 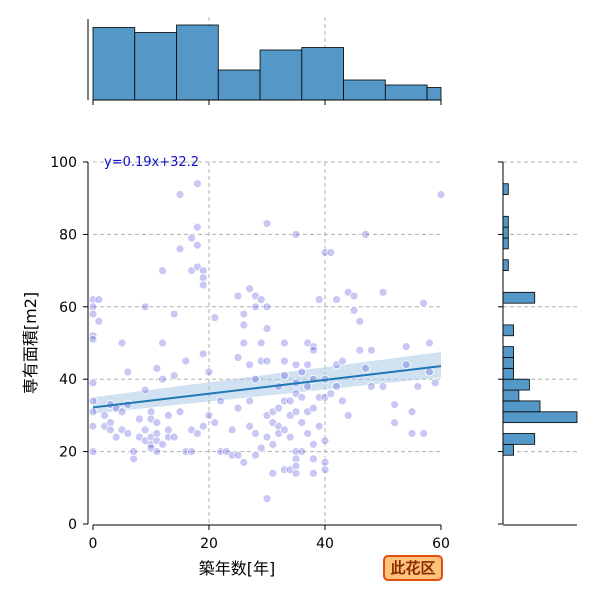 I want to click on top-histogram-layer, so click(x=264, y=62).